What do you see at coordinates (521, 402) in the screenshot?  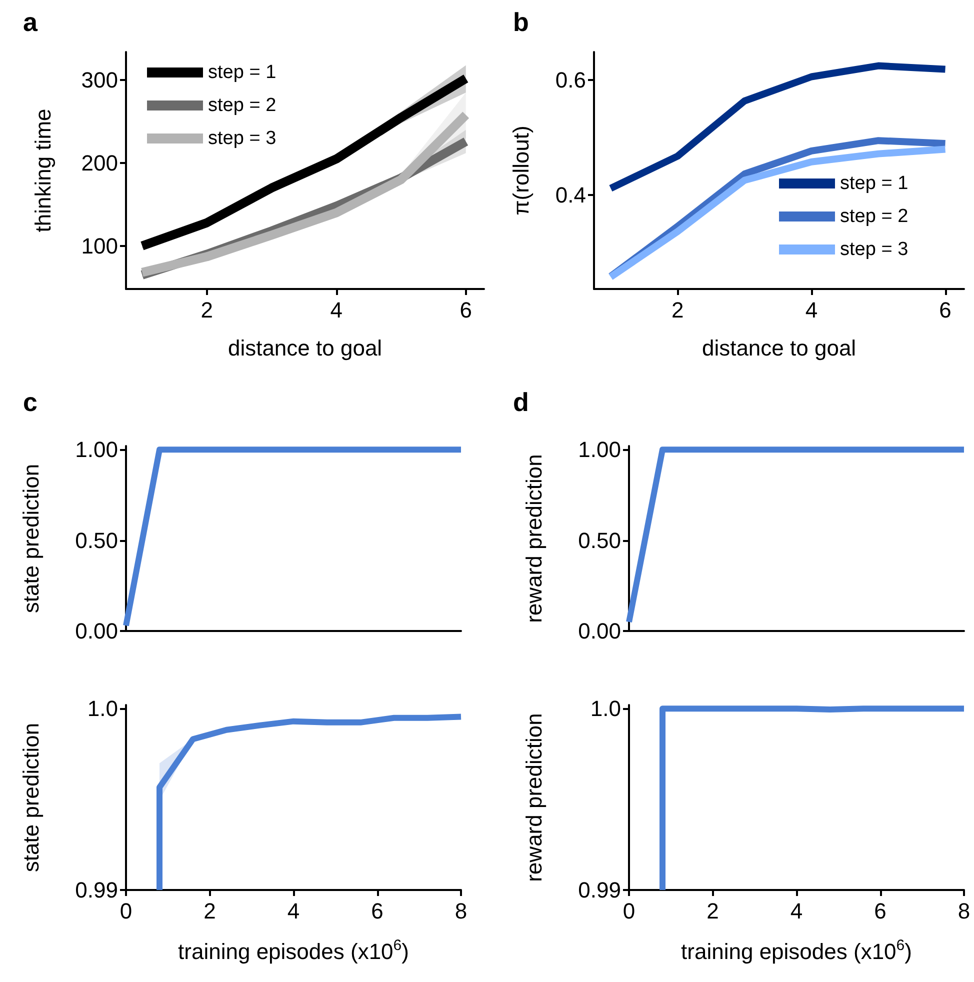 I see `chart-title: d` at bounding box center [521, 402].